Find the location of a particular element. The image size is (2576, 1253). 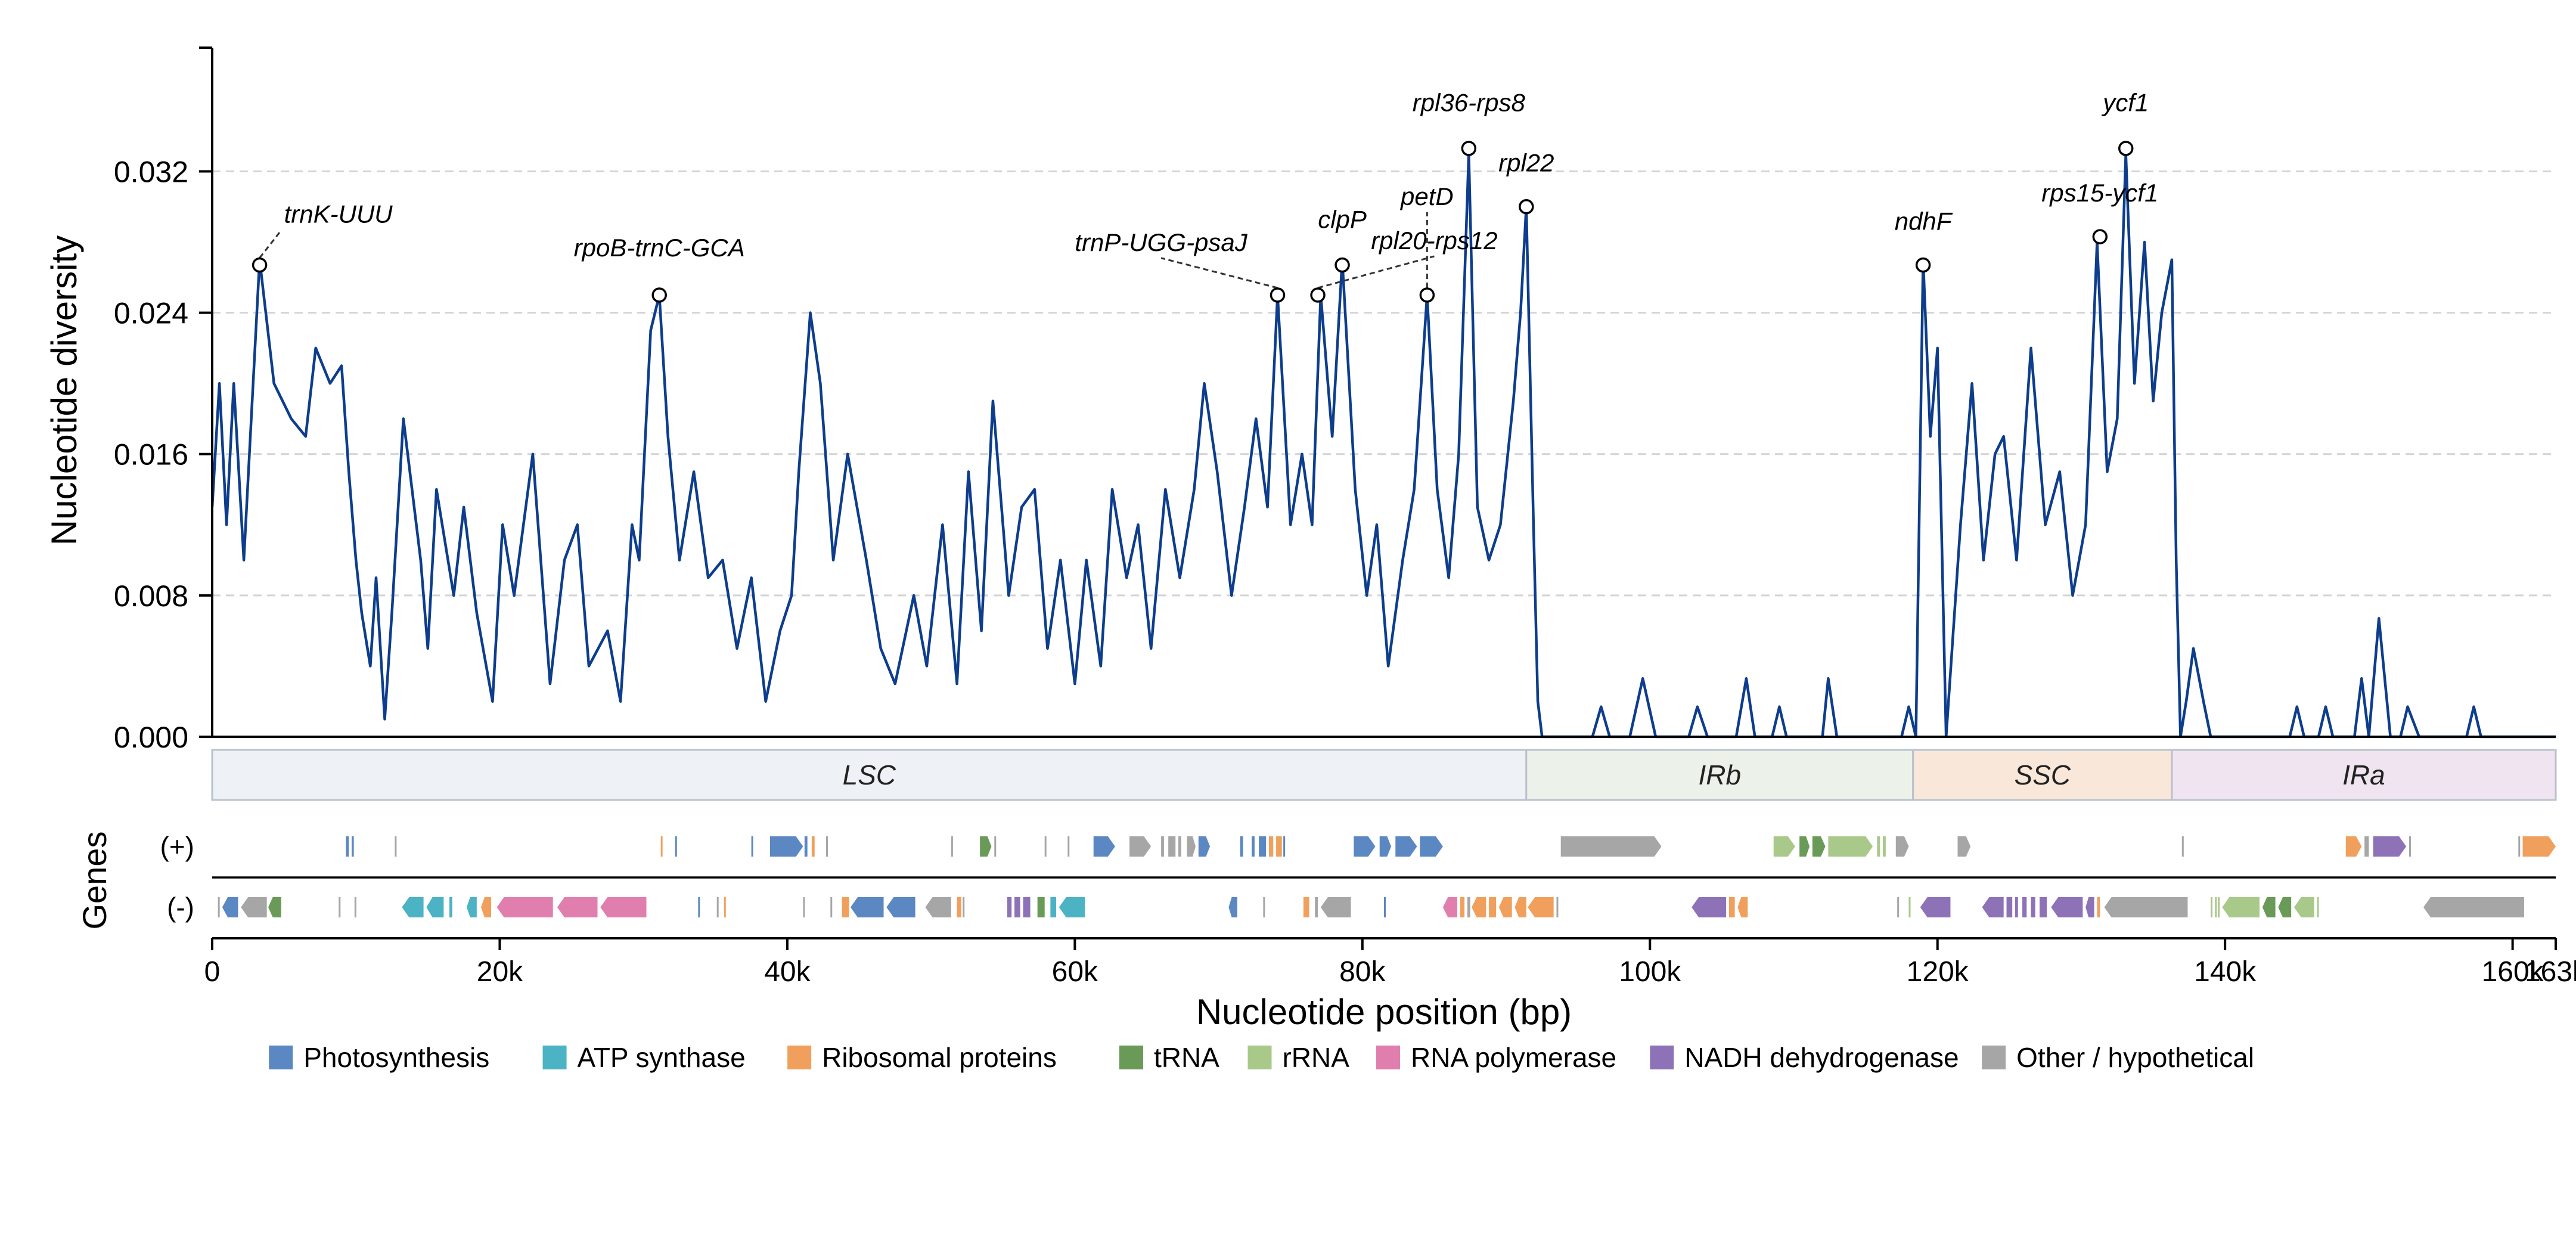

region-lsc is located at coordinates (870, 775).